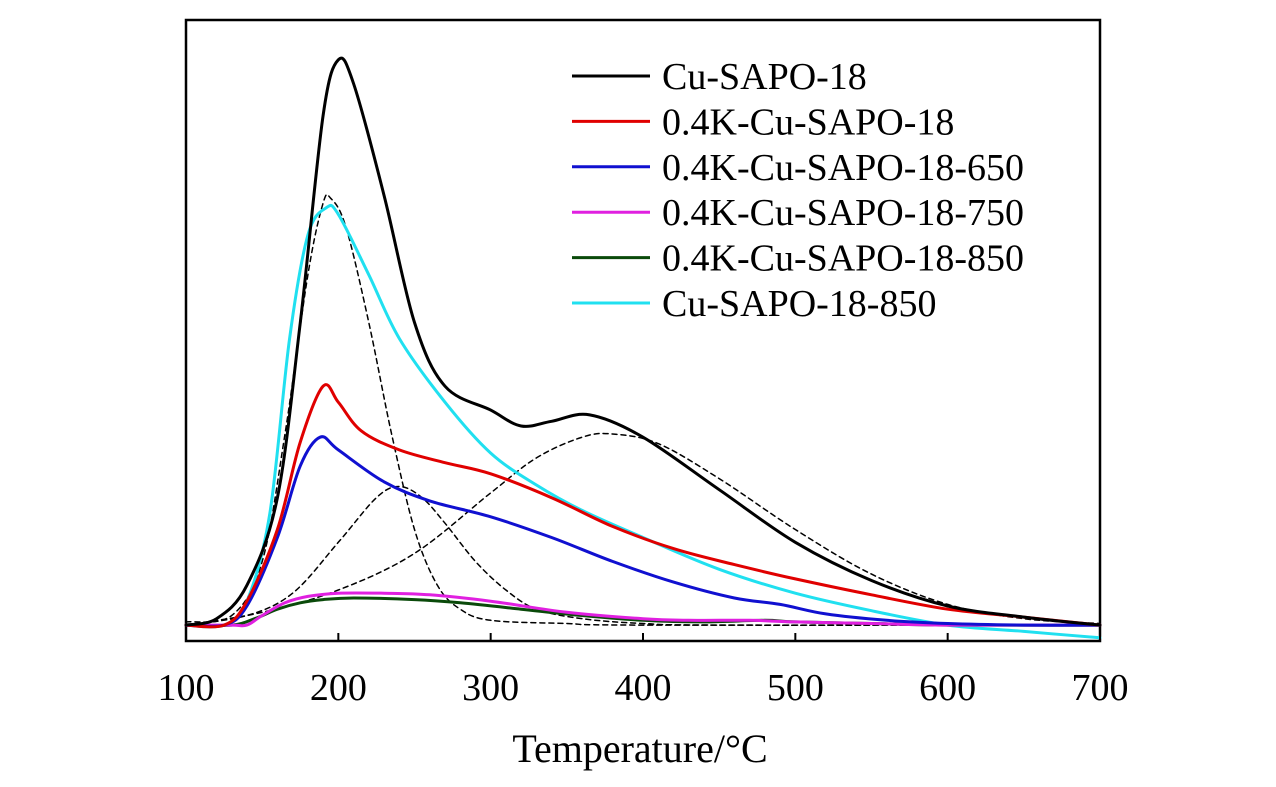  I want to click on x-tick-label-700: 700, so click(1100, 688).